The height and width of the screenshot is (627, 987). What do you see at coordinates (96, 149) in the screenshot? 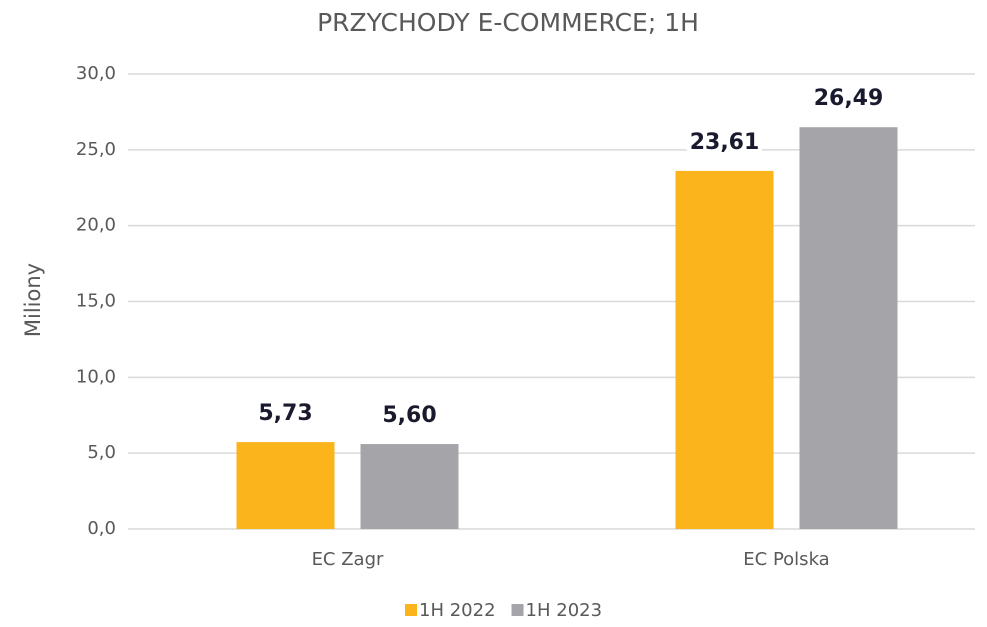
I see `y-tick-label: 25,0` at bounding box center [96, 149].